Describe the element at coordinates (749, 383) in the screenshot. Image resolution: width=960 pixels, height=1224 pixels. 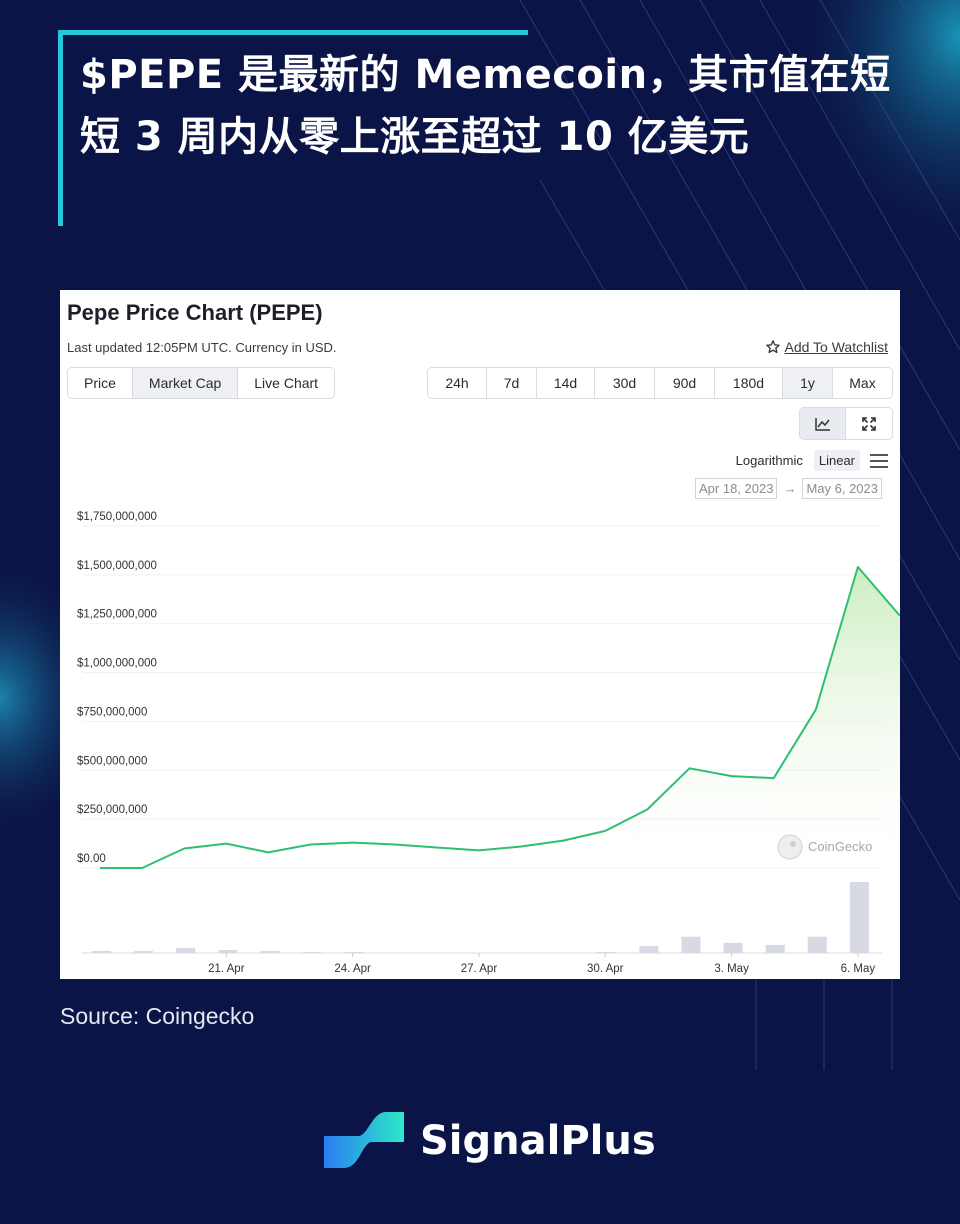
I see `range-180d: 180d` at that location.